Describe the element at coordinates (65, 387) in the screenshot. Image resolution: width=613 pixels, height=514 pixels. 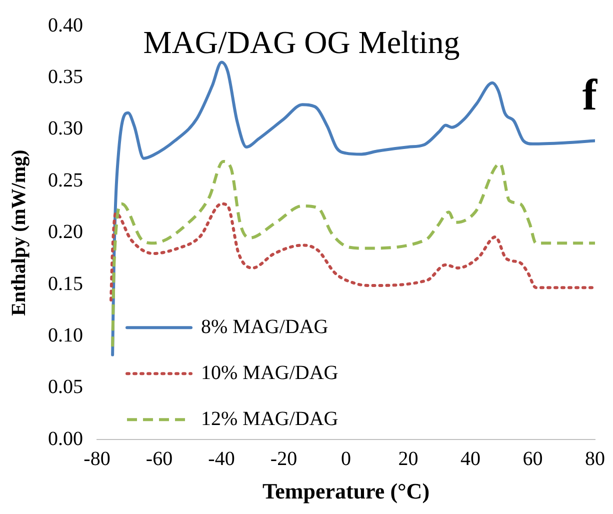
I see `y-tick-label: 0.05` at that location.